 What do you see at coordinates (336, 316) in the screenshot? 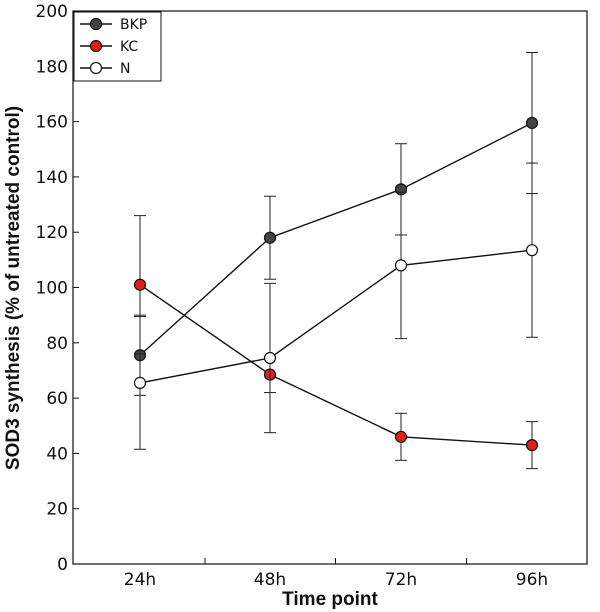
I see `series-line` at bounding box center [336, 316].